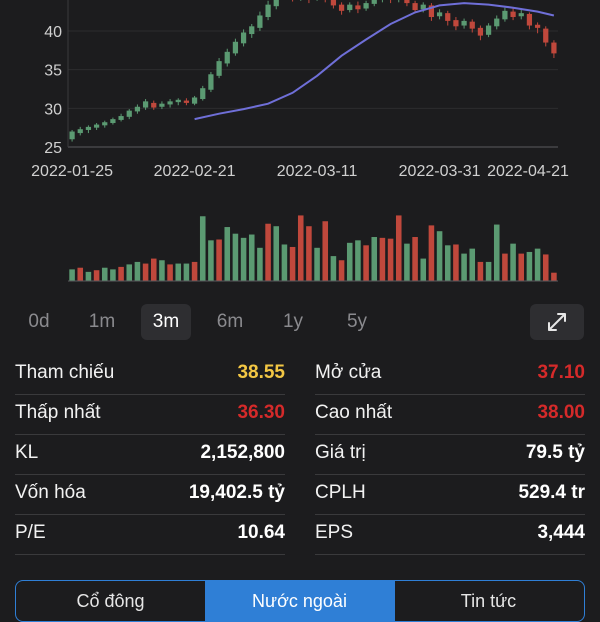 The height and width of the screenshot is (622, 600). What do you see at coordinates (261, 372) in the screenshot?
I see `stat-value: 38.55` at bounding box center [261, 372].